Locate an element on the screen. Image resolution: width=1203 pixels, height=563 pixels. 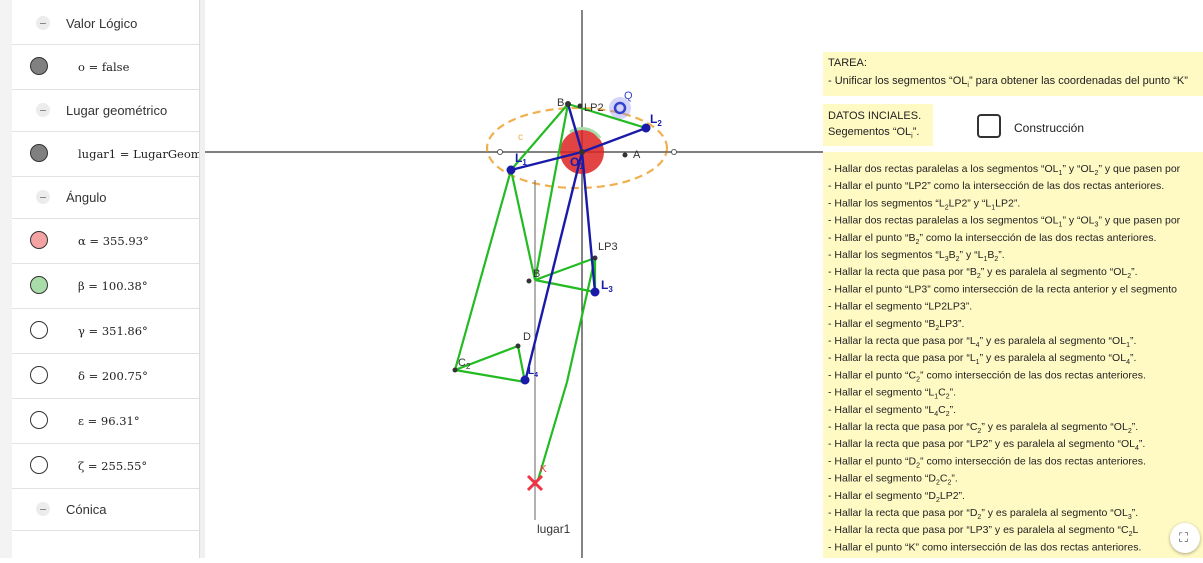
algebra-resize-handle is located at coordinates (202, 279).